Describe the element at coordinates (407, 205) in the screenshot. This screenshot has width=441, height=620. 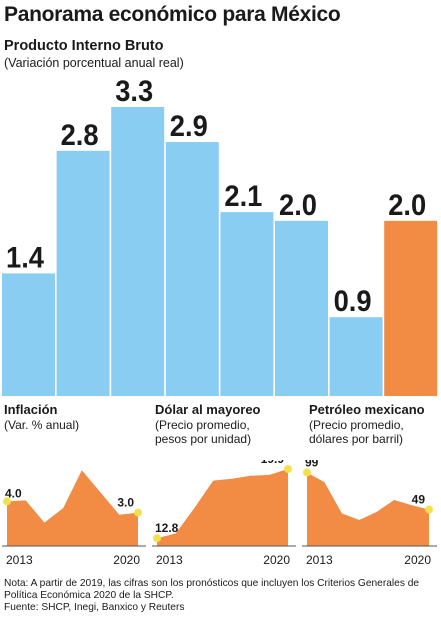
I see `gdp-value-label-2020: 2.0` at that location.